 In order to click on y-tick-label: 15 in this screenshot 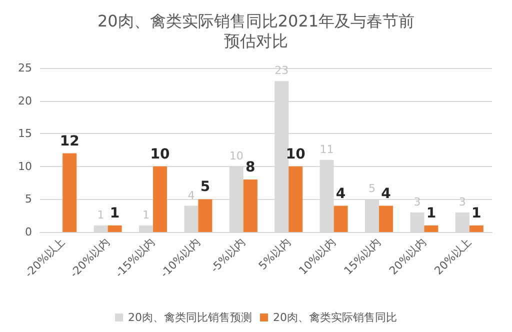, I will do `click(25, 133)`.